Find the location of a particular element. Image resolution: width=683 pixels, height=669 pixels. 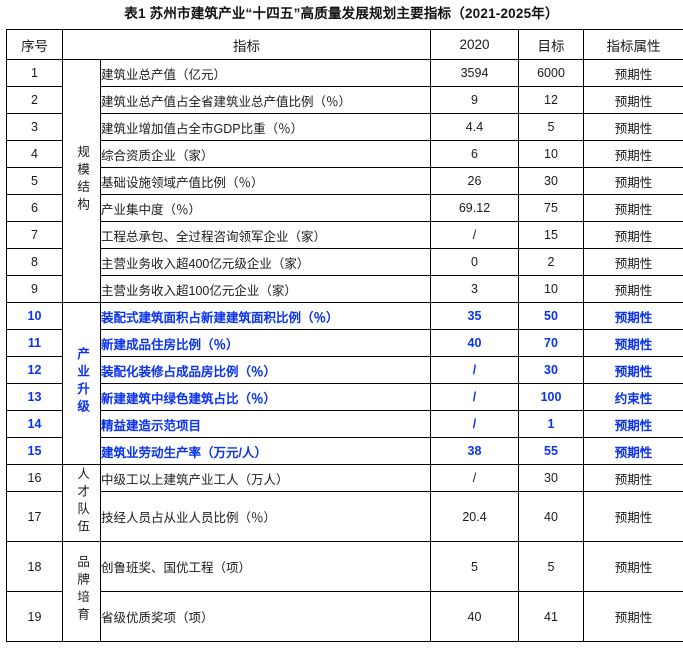

cell-indicator: 新建建筑中绿色建筑占比（％） is located at coordinates (265, 397).